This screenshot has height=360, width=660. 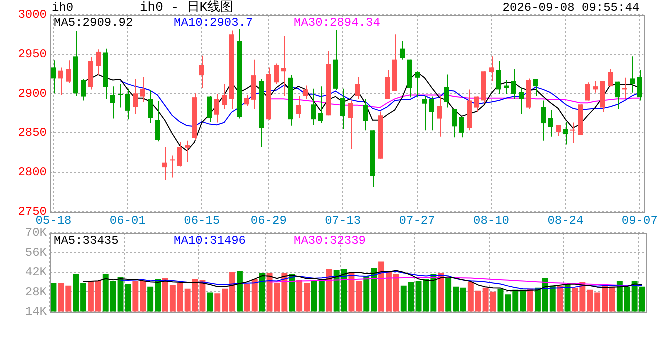 What do you see at coordinates (214, 23) in the screenshot?
I see `text: MA10:2903.7` at bounding box center [214, 23].